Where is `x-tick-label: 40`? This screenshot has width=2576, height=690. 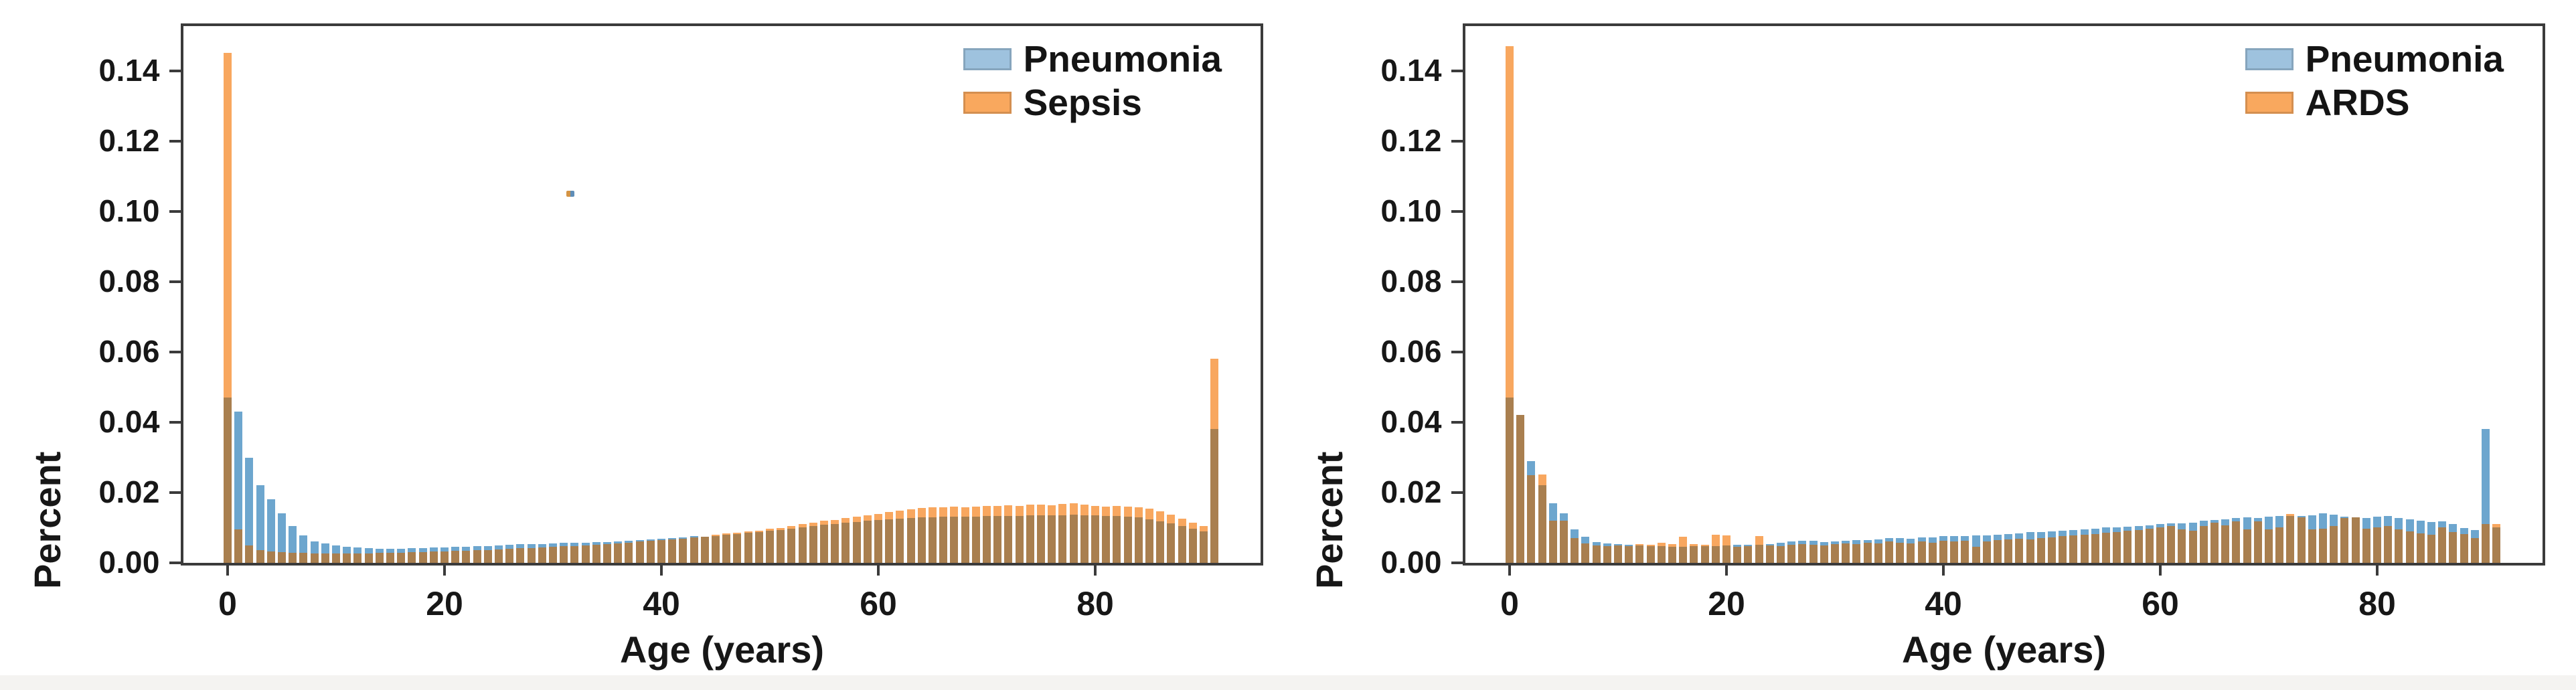 x-tick-label: 40 is located at coordinates (1944, 603).